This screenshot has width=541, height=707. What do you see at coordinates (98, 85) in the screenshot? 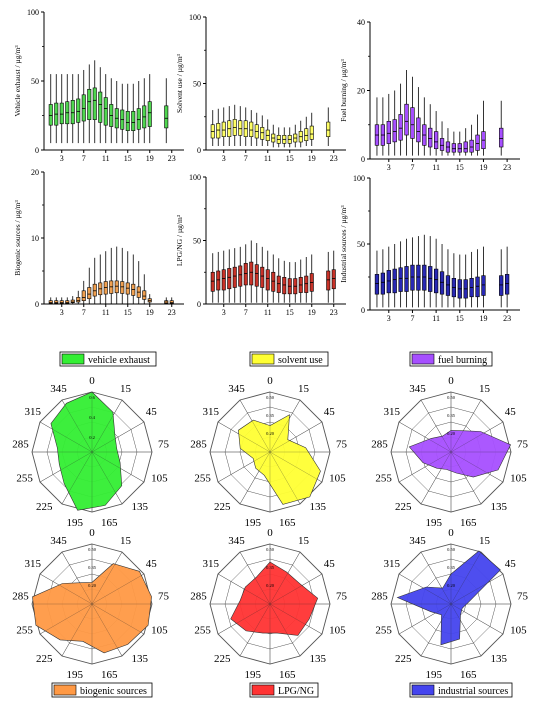
I see `box-plot-1: 0 50 100 3 7 11 15 19 23 Vehicle exhaust / µg/m³` at bounding box center [98, 85].